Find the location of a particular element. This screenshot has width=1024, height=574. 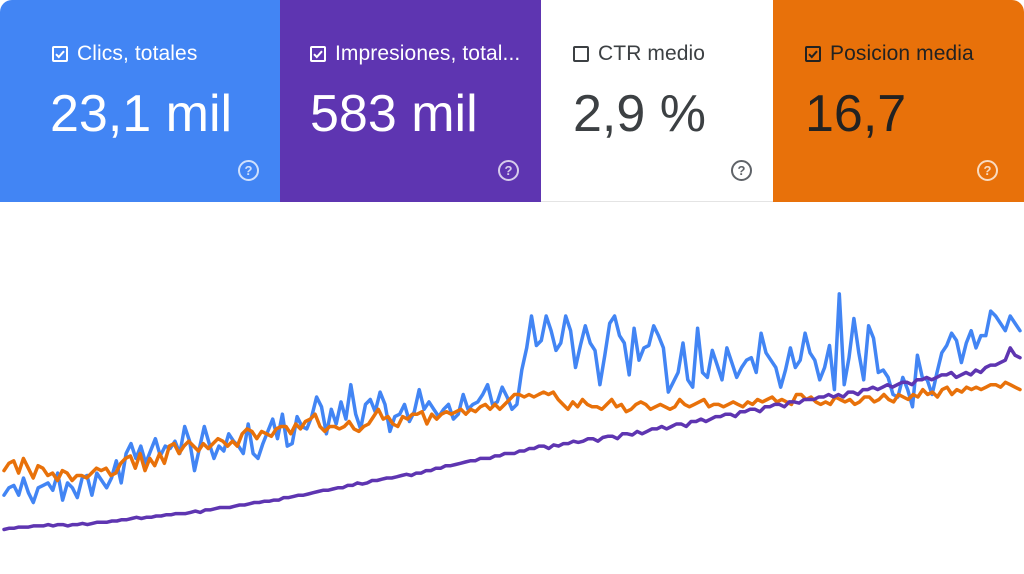

metric-card-ctr: CTR medio 2,9 % ? is located at coordinates (657, 101).